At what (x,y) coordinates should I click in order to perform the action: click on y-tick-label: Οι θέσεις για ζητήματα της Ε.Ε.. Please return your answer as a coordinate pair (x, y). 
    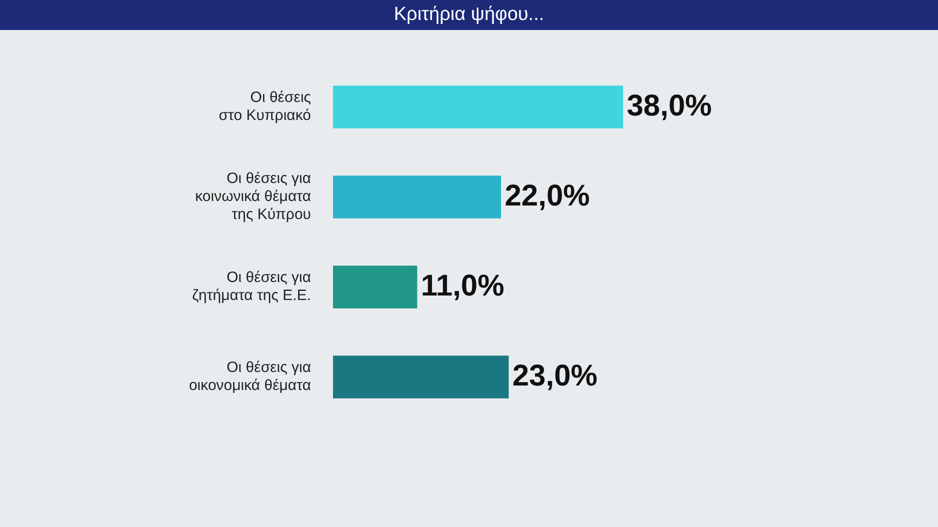
    Looking at the image, I should click on (252, 286).